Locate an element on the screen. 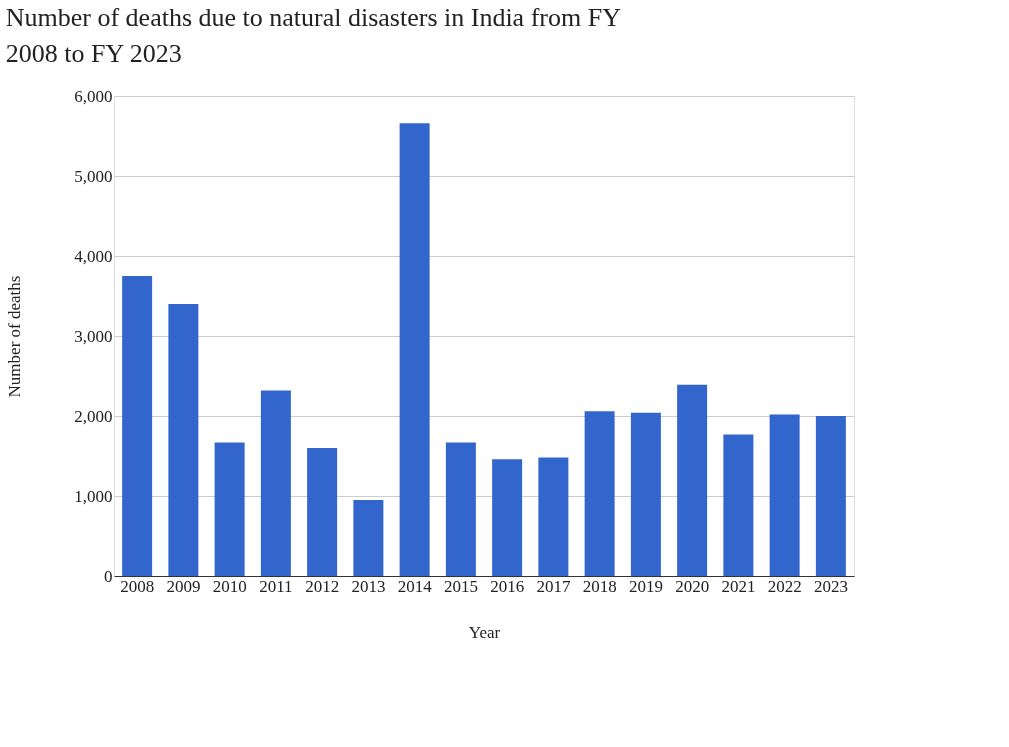  y-tick-label: 1,000 is located at coordinates (93, 496).